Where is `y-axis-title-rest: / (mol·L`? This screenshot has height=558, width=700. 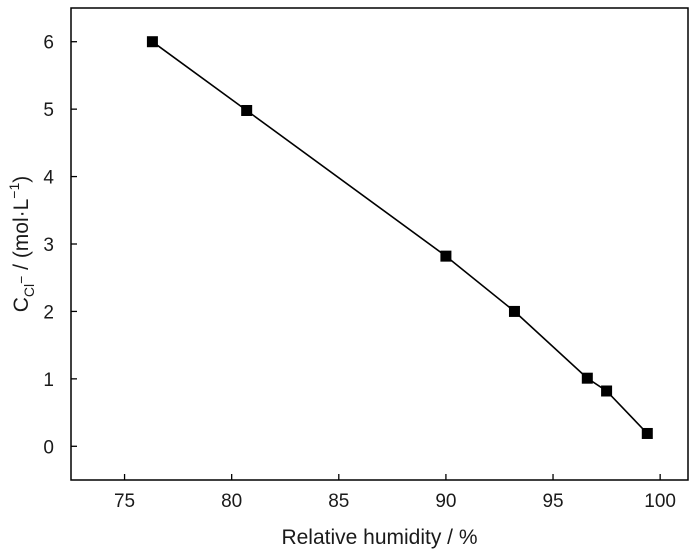
y-axis-title-rest: / (mol·L is located at coordinates (21, 237).